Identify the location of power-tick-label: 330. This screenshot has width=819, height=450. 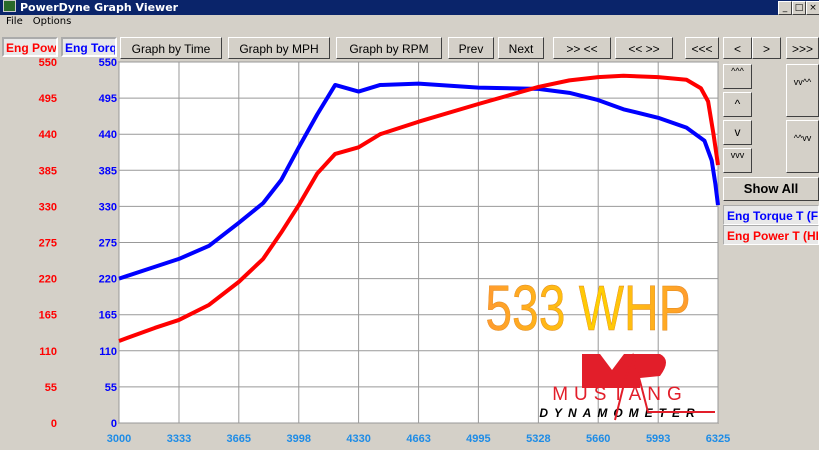
(48, 207).